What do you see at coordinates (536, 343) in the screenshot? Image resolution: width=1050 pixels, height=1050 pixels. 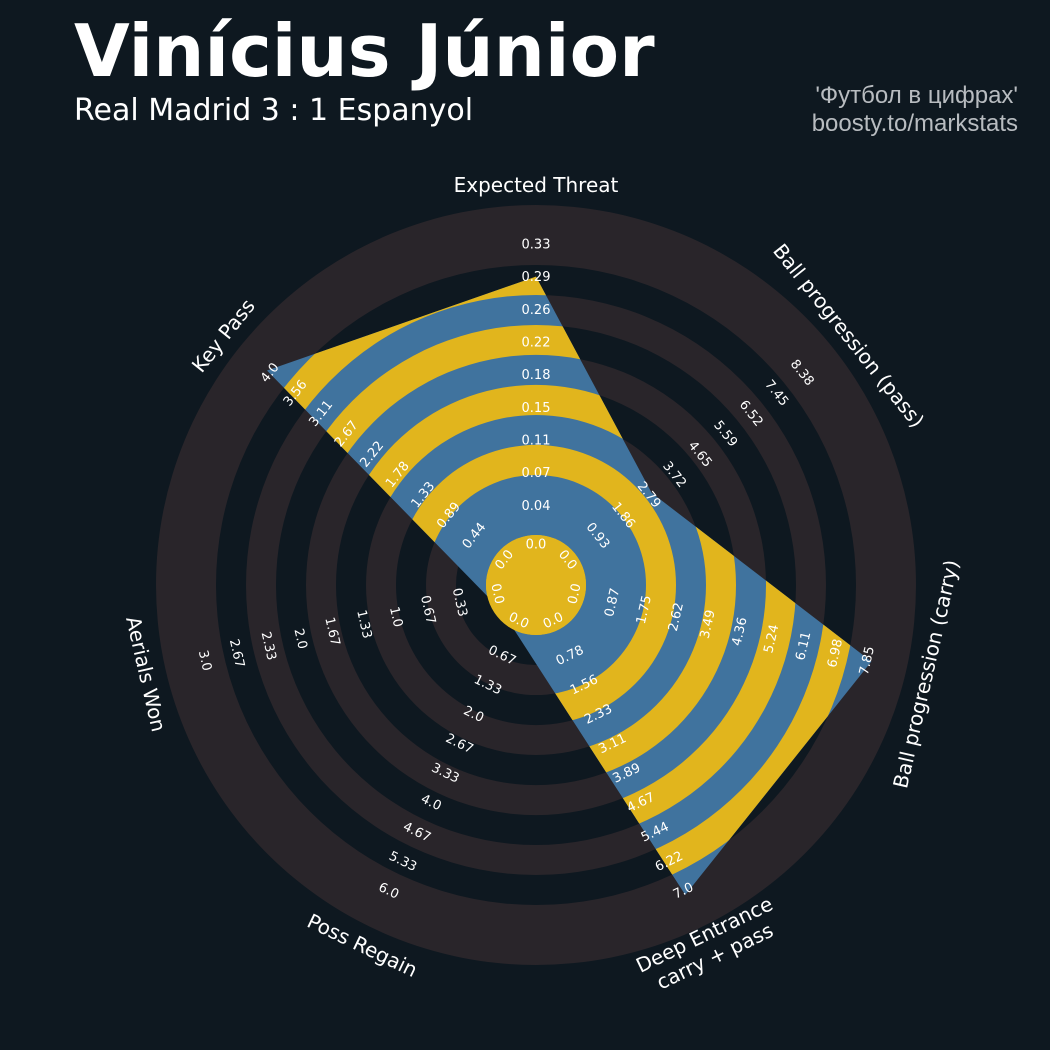 I see `radar-tick-label: 0.22` at bounding box center [536, 343].